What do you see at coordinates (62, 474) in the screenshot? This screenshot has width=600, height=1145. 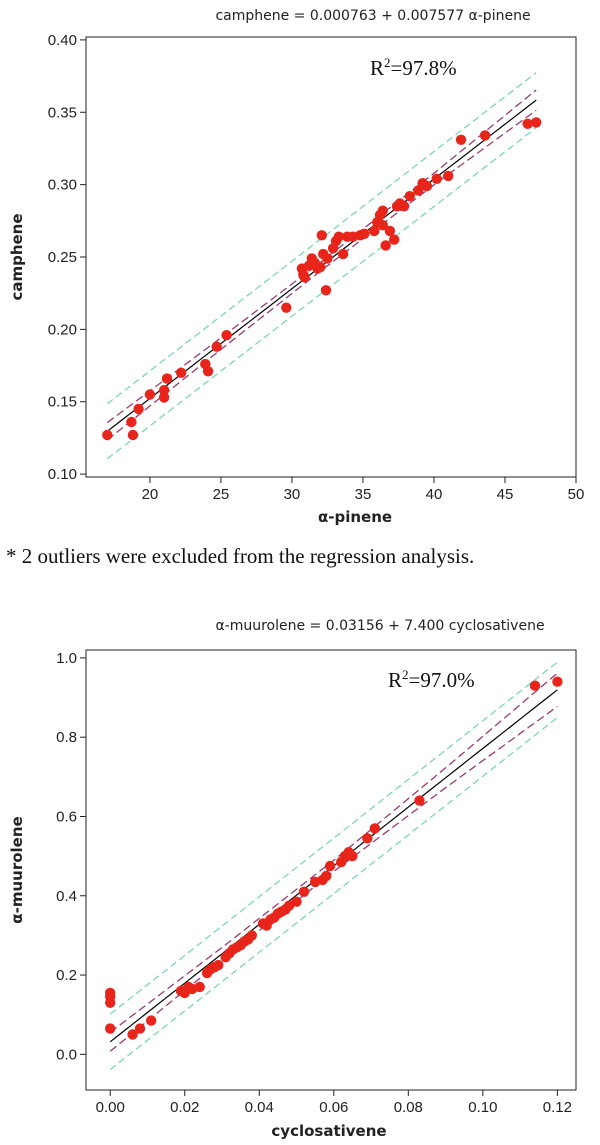 I see `y-tick-label: 0.10` at bounding box center [62, 474].